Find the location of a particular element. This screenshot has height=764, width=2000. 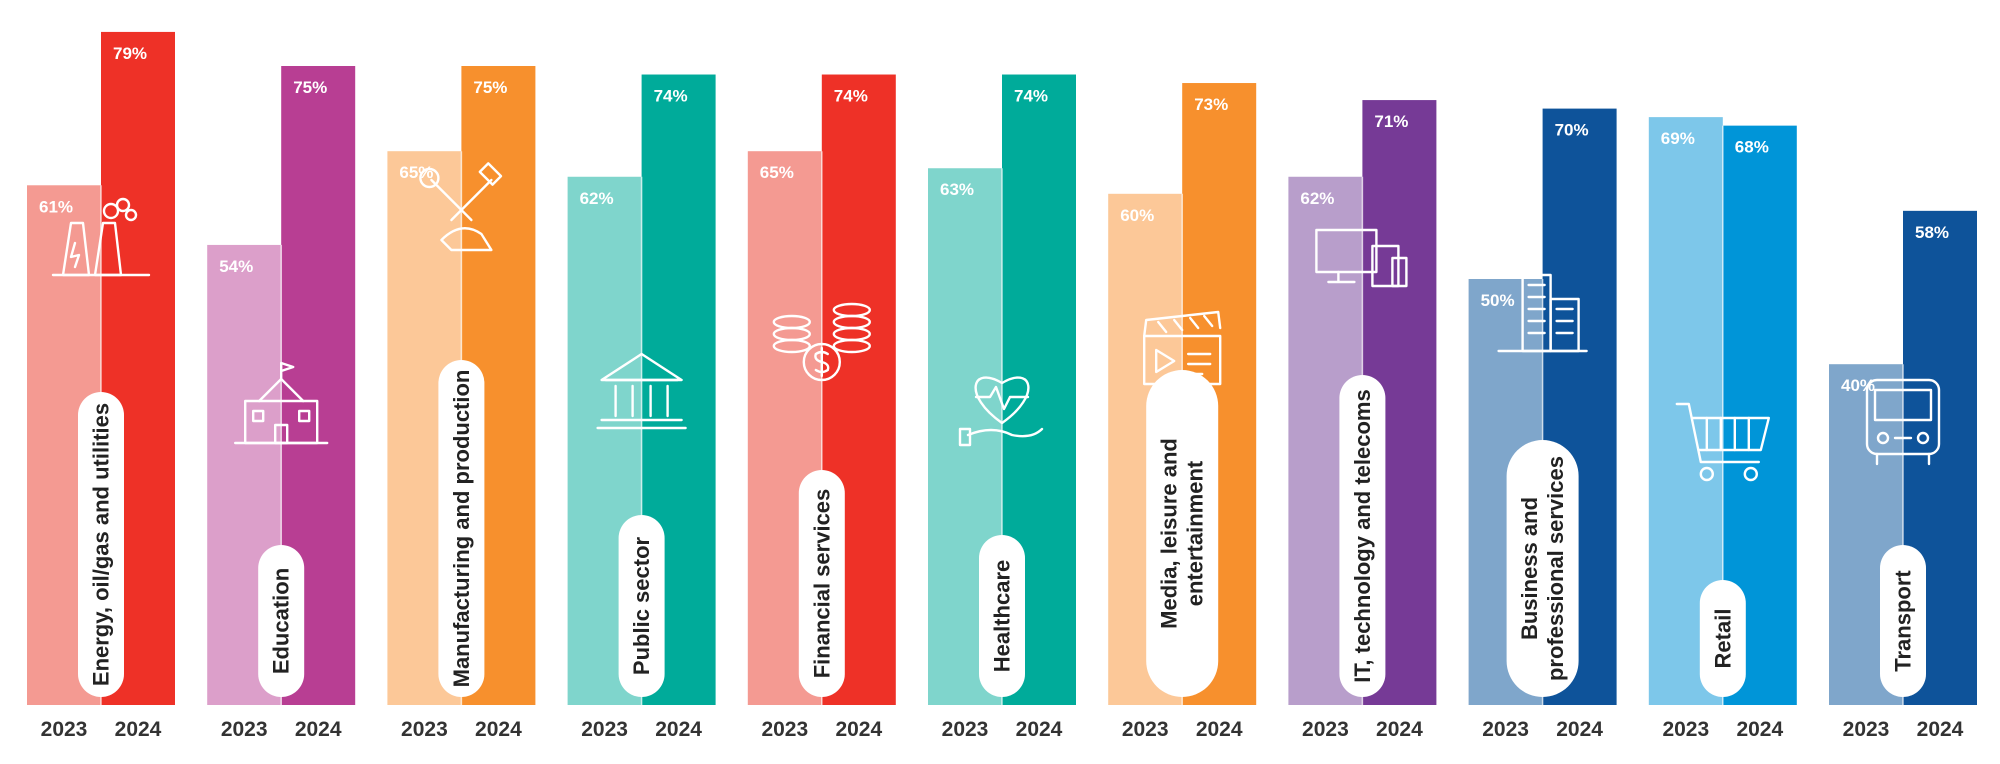

category-group: 54% 75% Education 2023 2024 is located at coordinates (281, 403).